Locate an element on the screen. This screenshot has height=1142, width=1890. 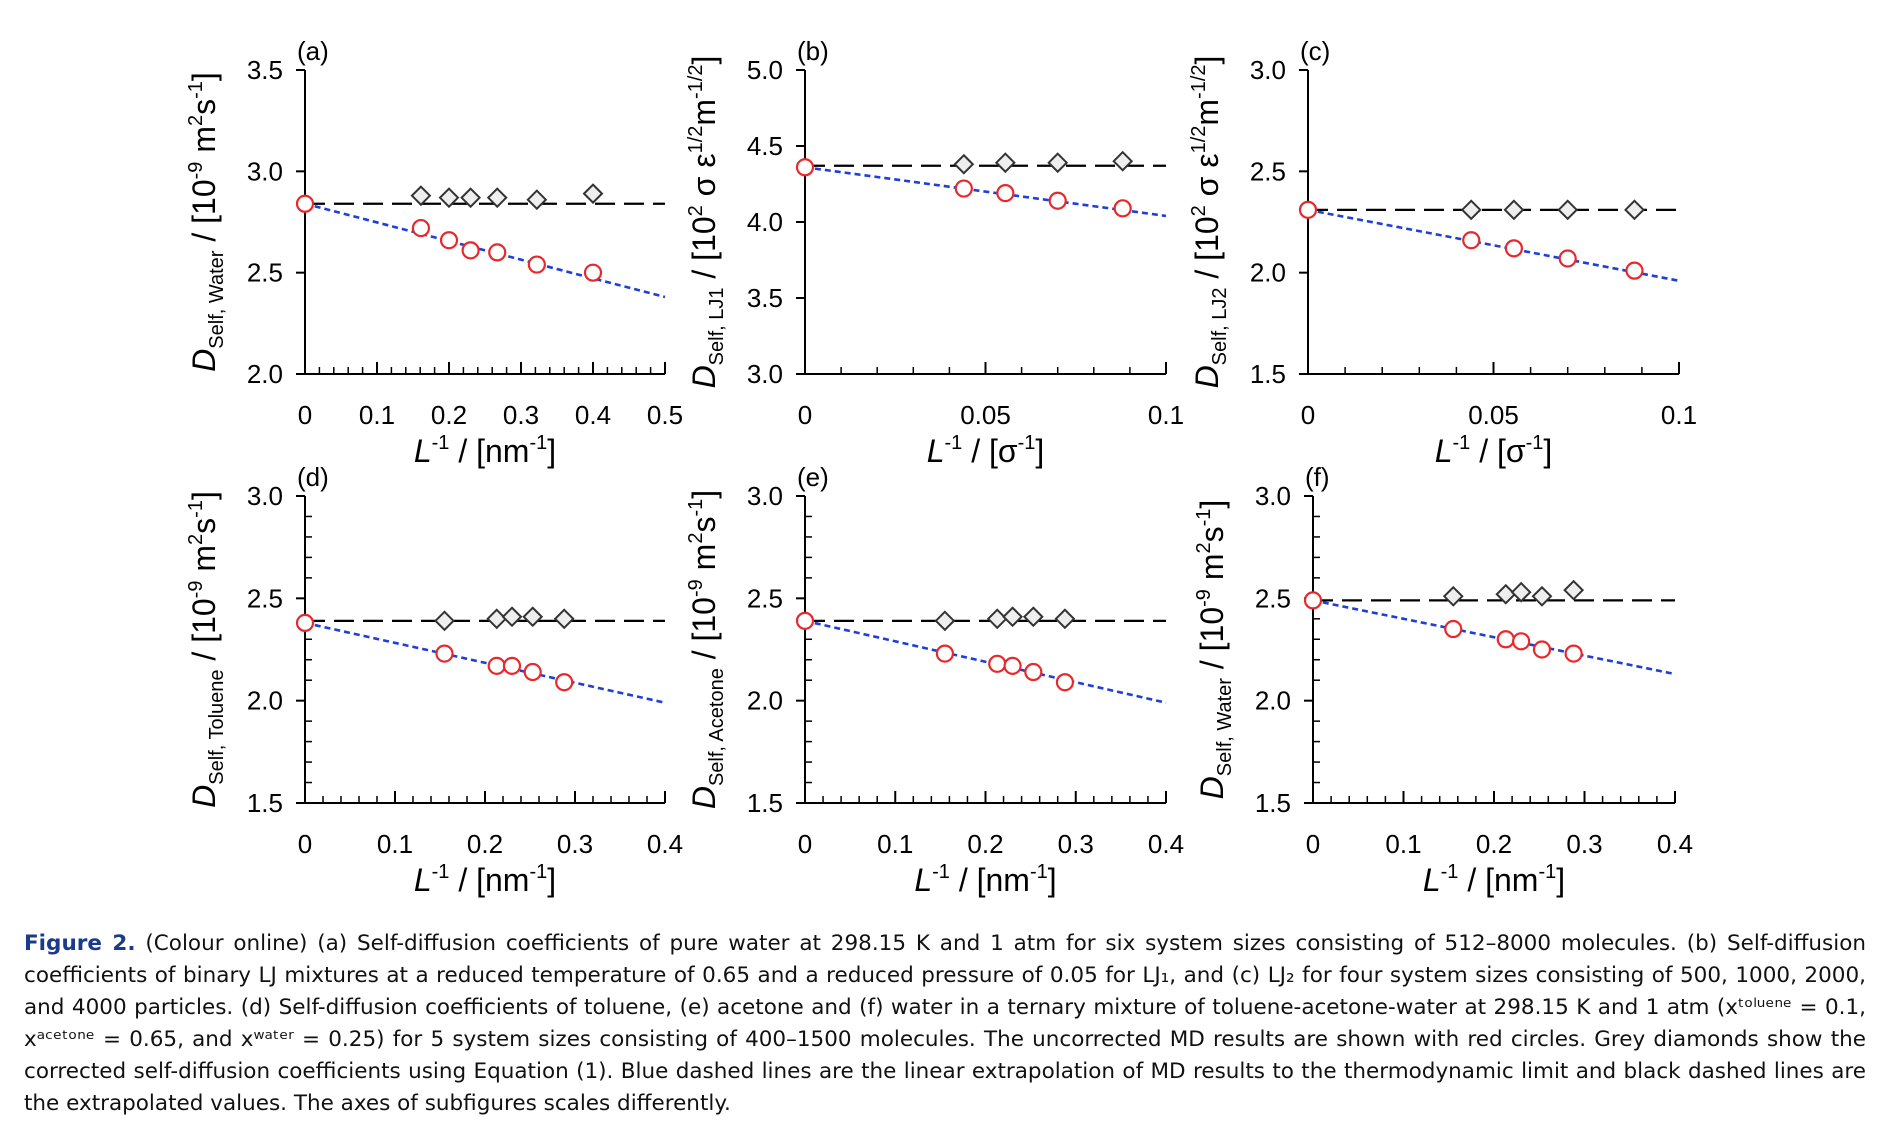
y-axis-title-sup: 2 is located at coordinates (1199, 210).